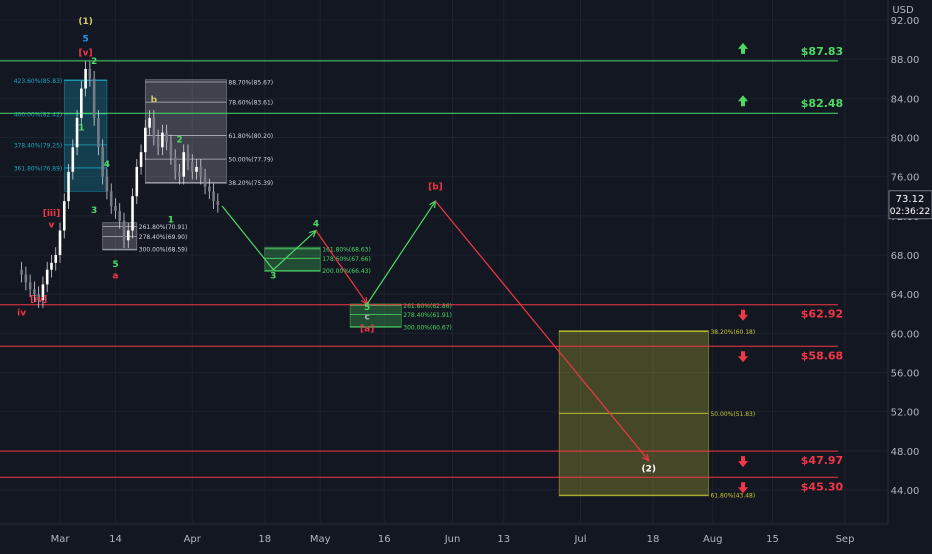 This screenshot has height=554, width=932. What do you see at coordinates (452, 539) in the screenshot?
I see `x-tick-label: Jun` at bounding box center [452, 539].